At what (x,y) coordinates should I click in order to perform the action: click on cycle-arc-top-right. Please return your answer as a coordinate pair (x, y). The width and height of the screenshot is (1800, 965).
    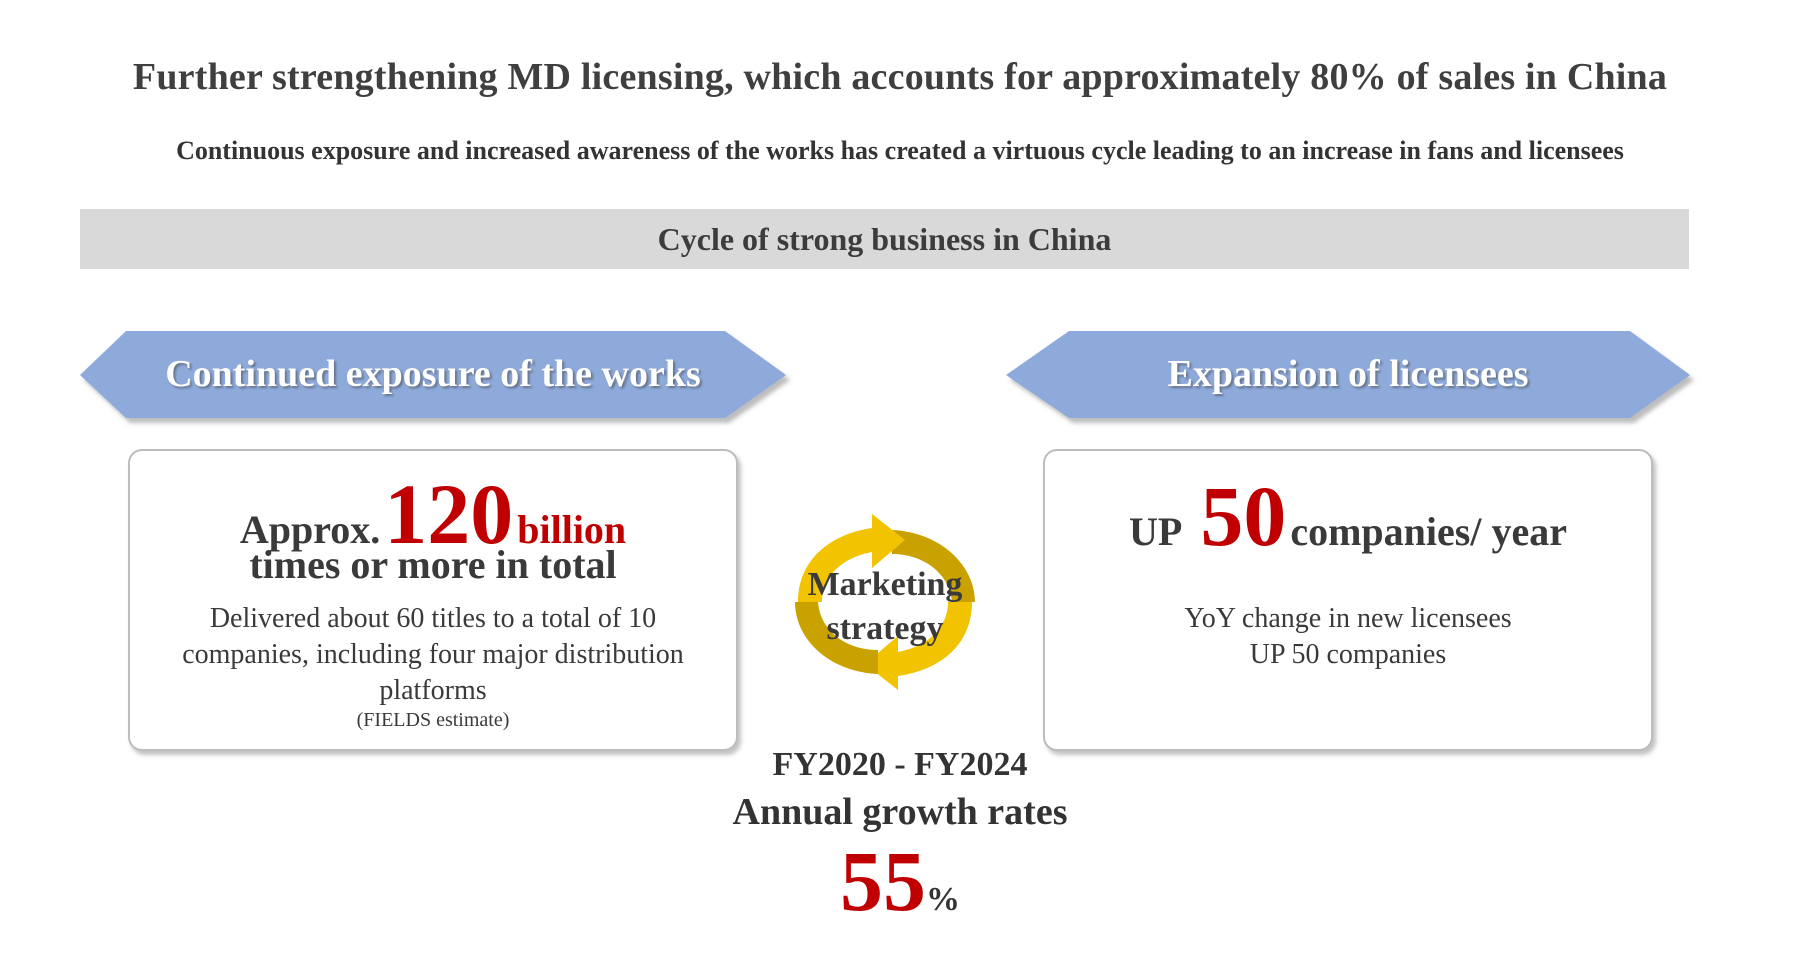
    Looking at the image, I should click on (933, 566).